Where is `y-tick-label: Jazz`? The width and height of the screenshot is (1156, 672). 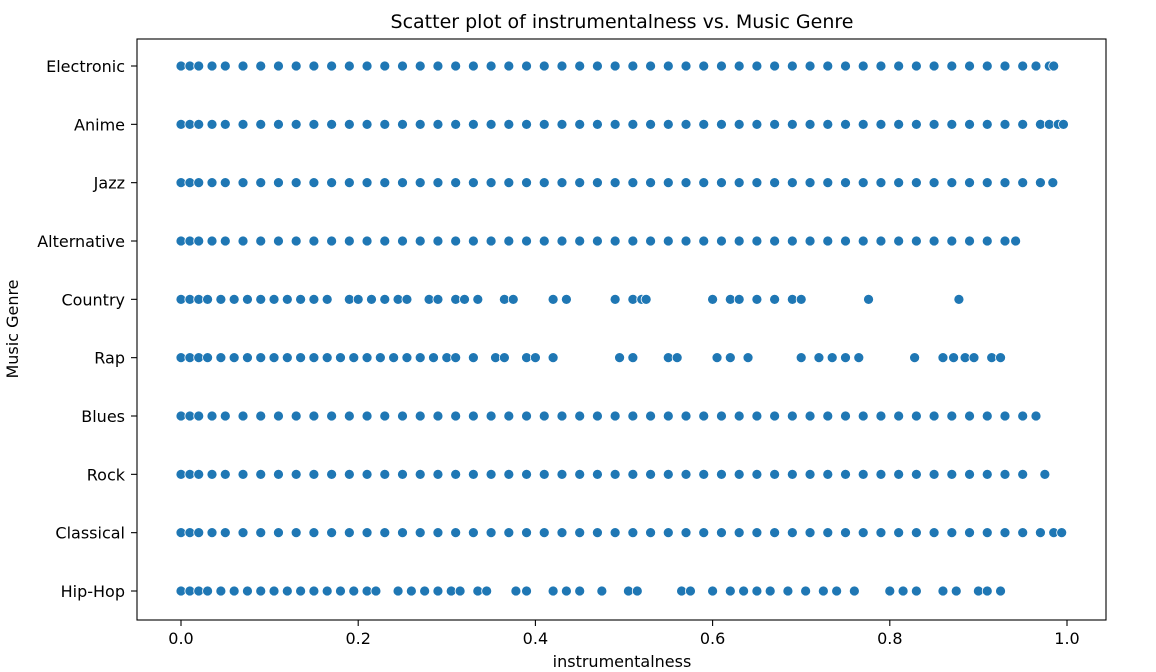 y-tick-label: Jazz is located at coordinates (109, 183).